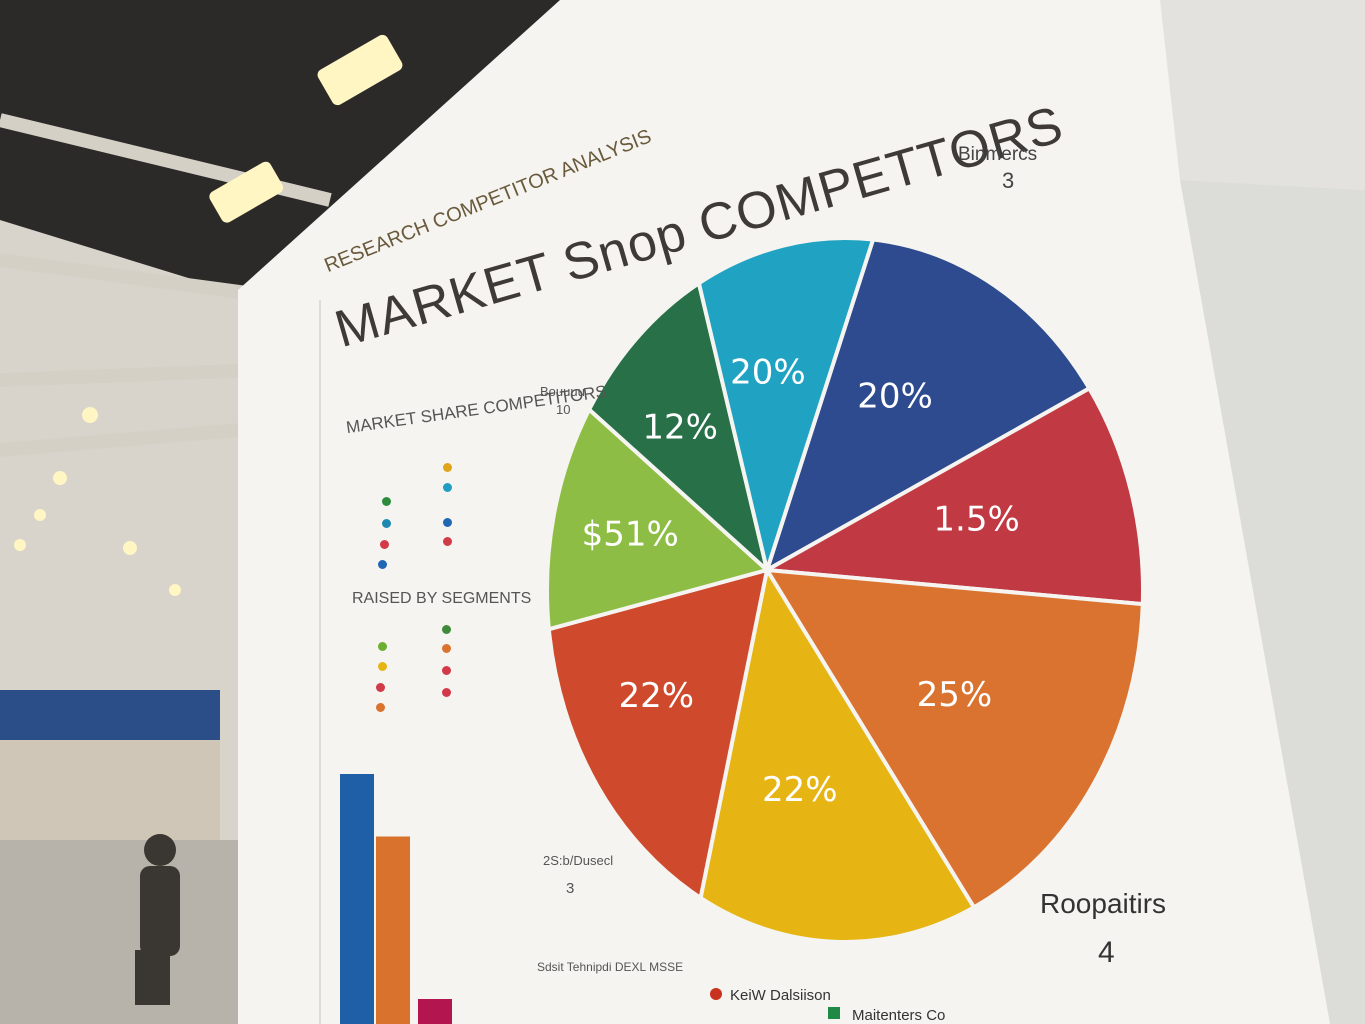 The image size is (1365, 1024). What do you see at coordinates (157, 919) in the screenshot?
I see `visitor-silhouette` at bounding box center [157, 919].